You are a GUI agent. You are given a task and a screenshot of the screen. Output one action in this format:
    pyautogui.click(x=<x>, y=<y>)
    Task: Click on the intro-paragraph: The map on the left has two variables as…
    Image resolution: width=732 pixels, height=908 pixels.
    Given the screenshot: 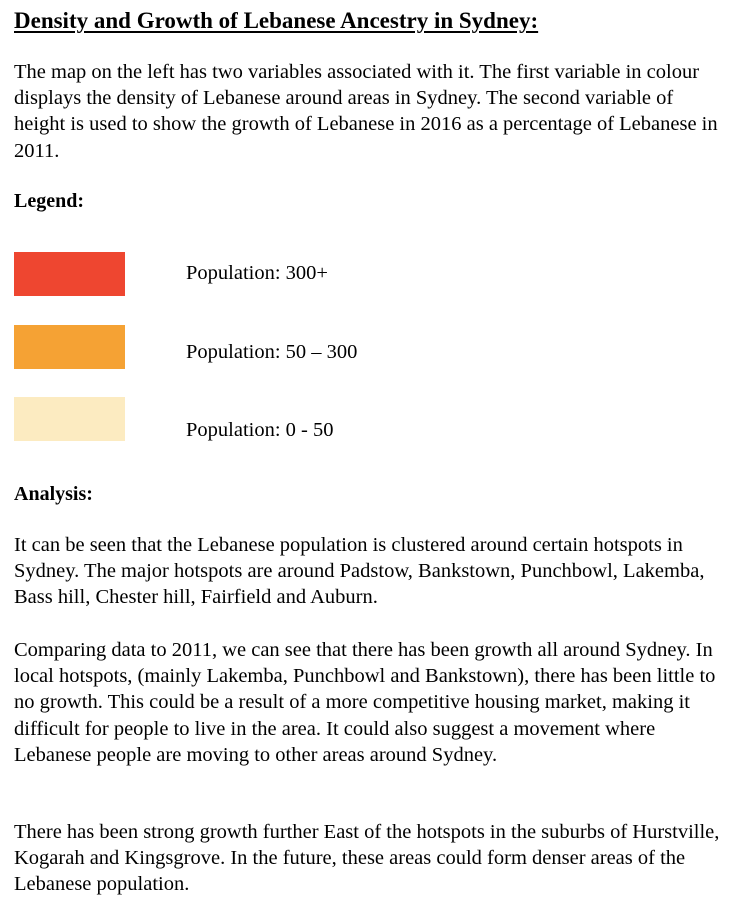 What is the action you would take?
    pyautogui.click(x=366, y=111)
    